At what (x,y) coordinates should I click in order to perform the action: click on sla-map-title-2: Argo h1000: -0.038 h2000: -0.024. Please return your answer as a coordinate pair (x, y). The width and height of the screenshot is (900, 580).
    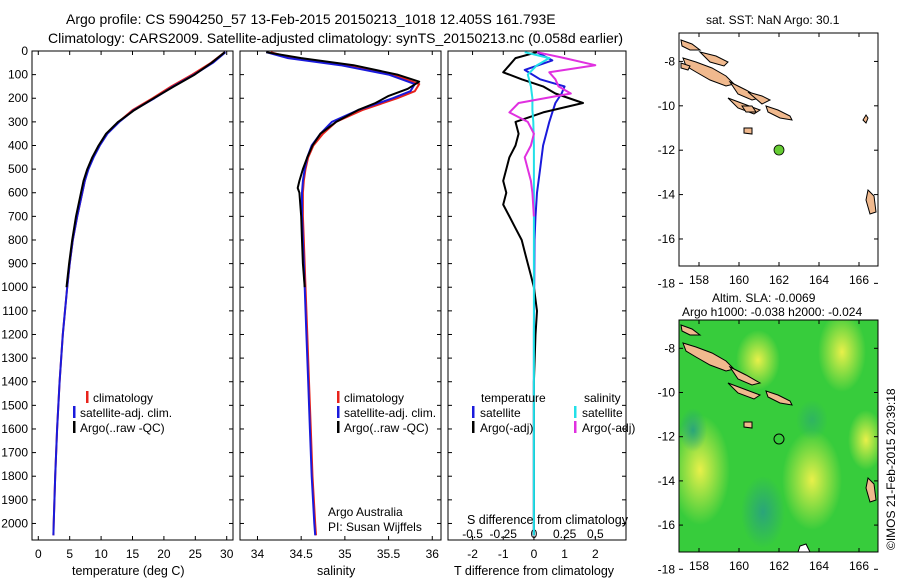
    Looking at the image, I should click on (772, 312).